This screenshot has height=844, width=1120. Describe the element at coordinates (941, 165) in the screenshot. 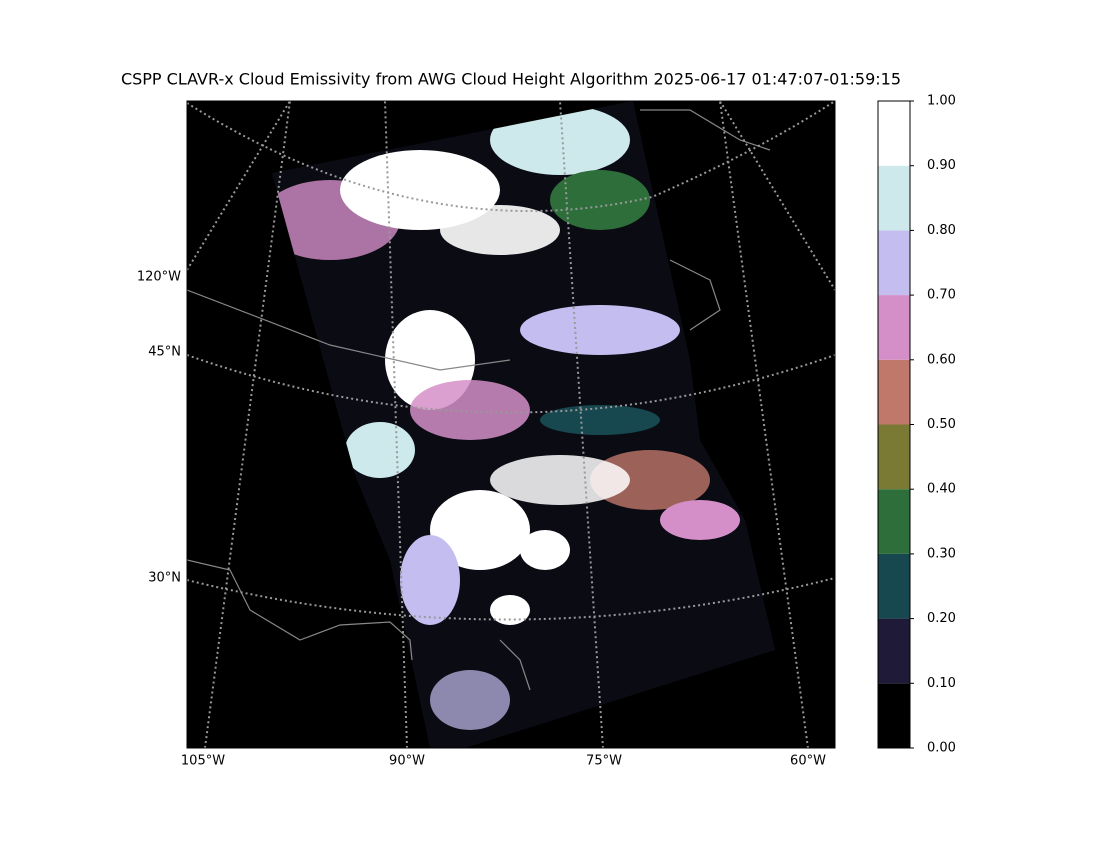

I see `colorbar-tick-label: 0.90` at that location.